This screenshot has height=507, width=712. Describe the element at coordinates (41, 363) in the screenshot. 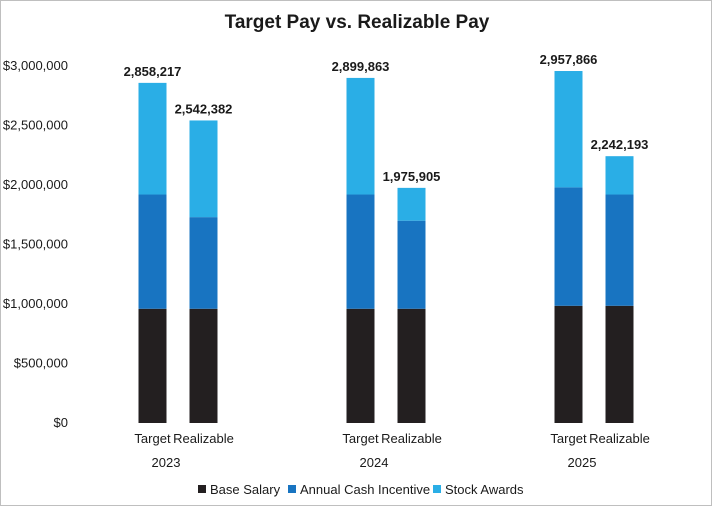

I see `y-tick-label: $500,000` at that location.